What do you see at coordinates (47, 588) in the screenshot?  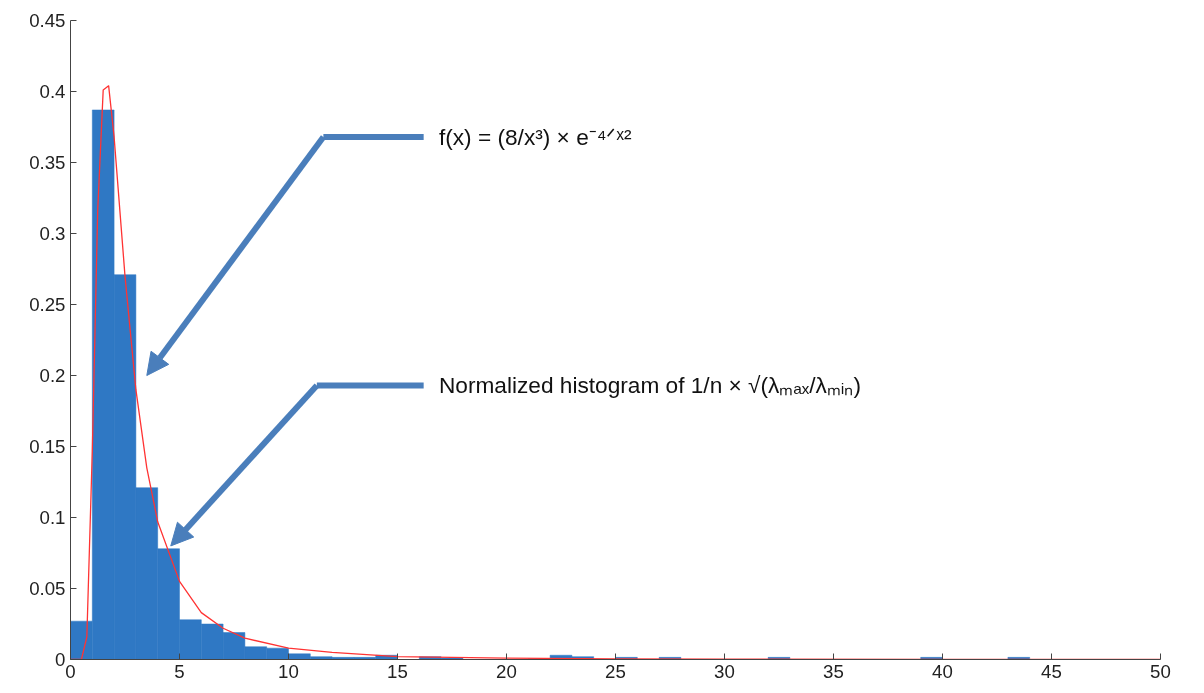 I see `y-tick-label: 0.05` at bounding box center [47, 588].